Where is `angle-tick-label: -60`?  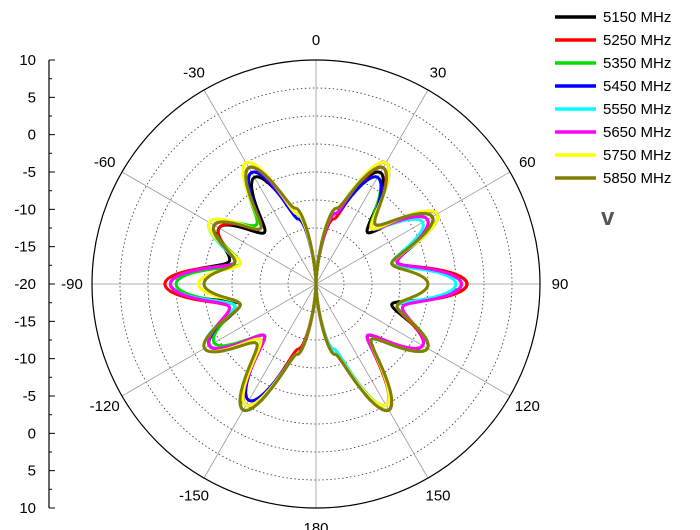
angle-tick-label: -60 is located at coordinates (105, 162).